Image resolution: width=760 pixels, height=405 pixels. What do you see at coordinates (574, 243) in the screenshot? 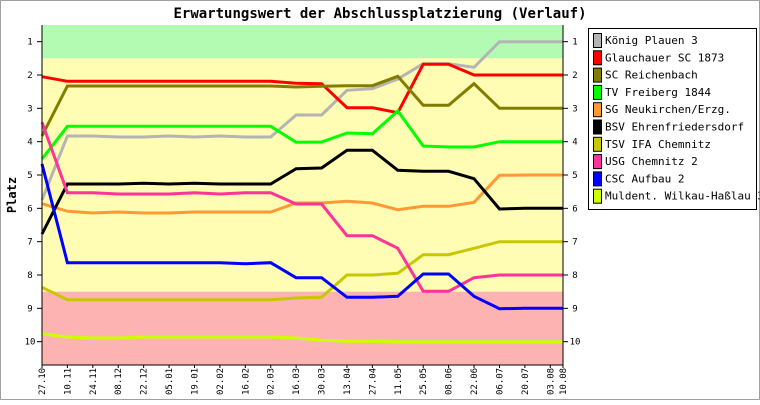
I see `y-tick-label-right: 7` at bounding box center [574, 243].